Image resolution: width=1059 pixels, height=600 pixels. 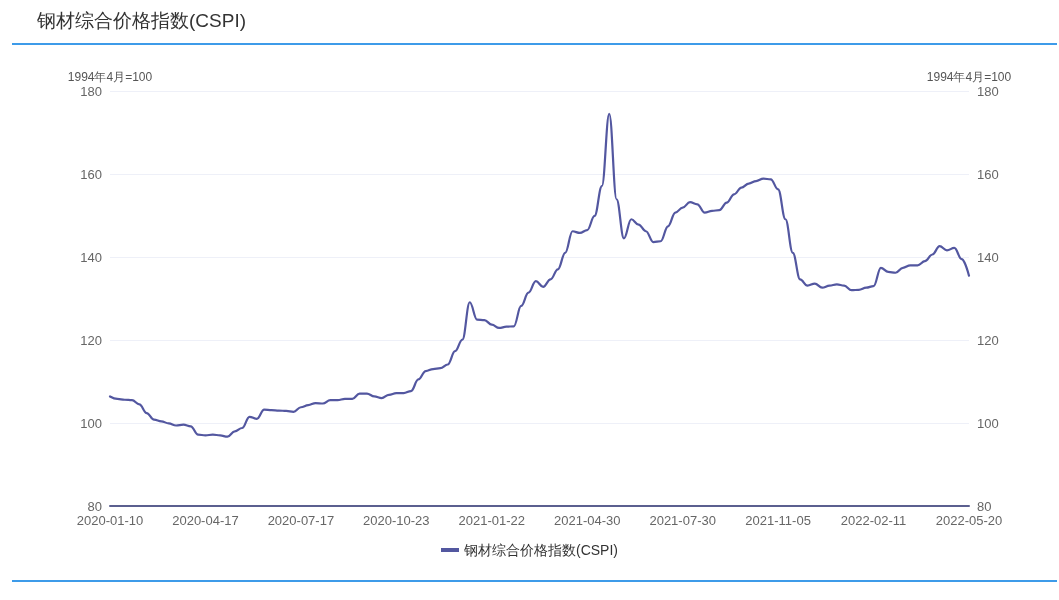 What do you see at coordinates (91, 257) in the screenshot?
I see `y-tick-label: 140` at bounding box center [91, 257].